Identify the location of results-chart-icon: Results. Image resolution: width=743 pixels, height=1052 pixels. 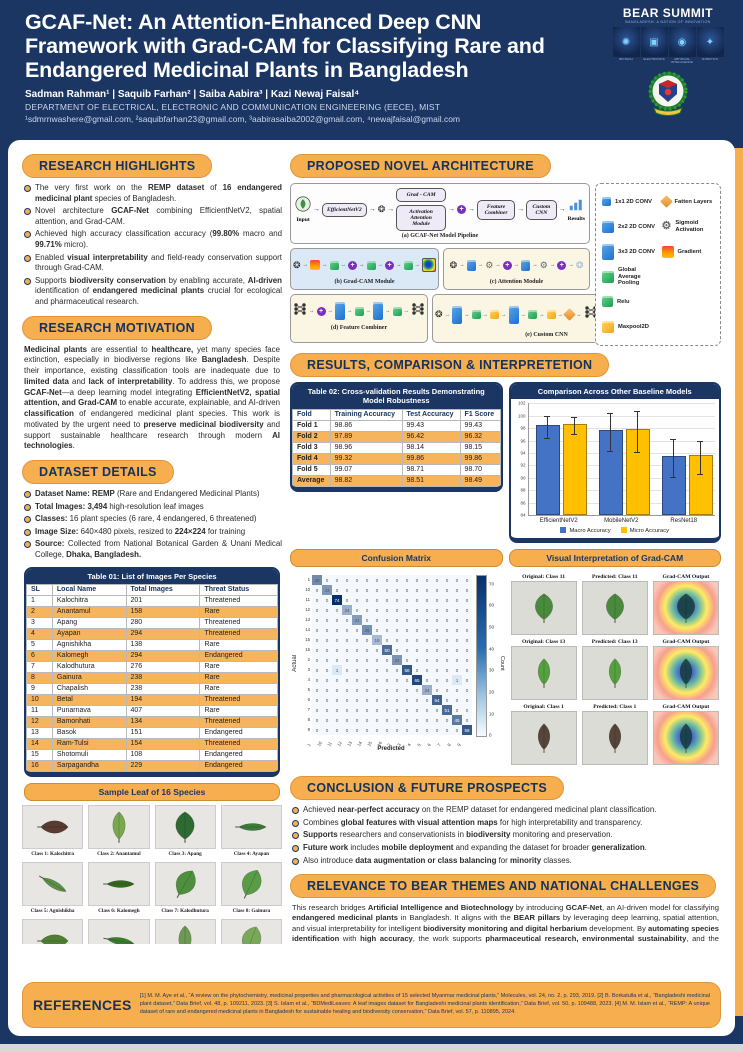
(576, 210).